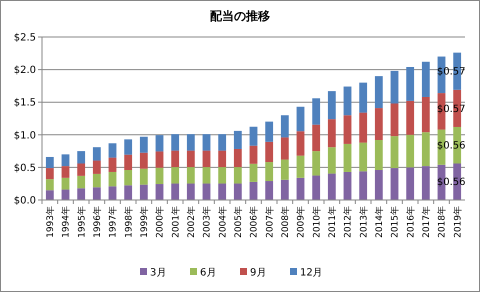 The image size is (480, 292). What do you see at coordinates (97, 222) in the screenshot?
I see `x-tick-label: 1996年` at bounding box center [97, 222].